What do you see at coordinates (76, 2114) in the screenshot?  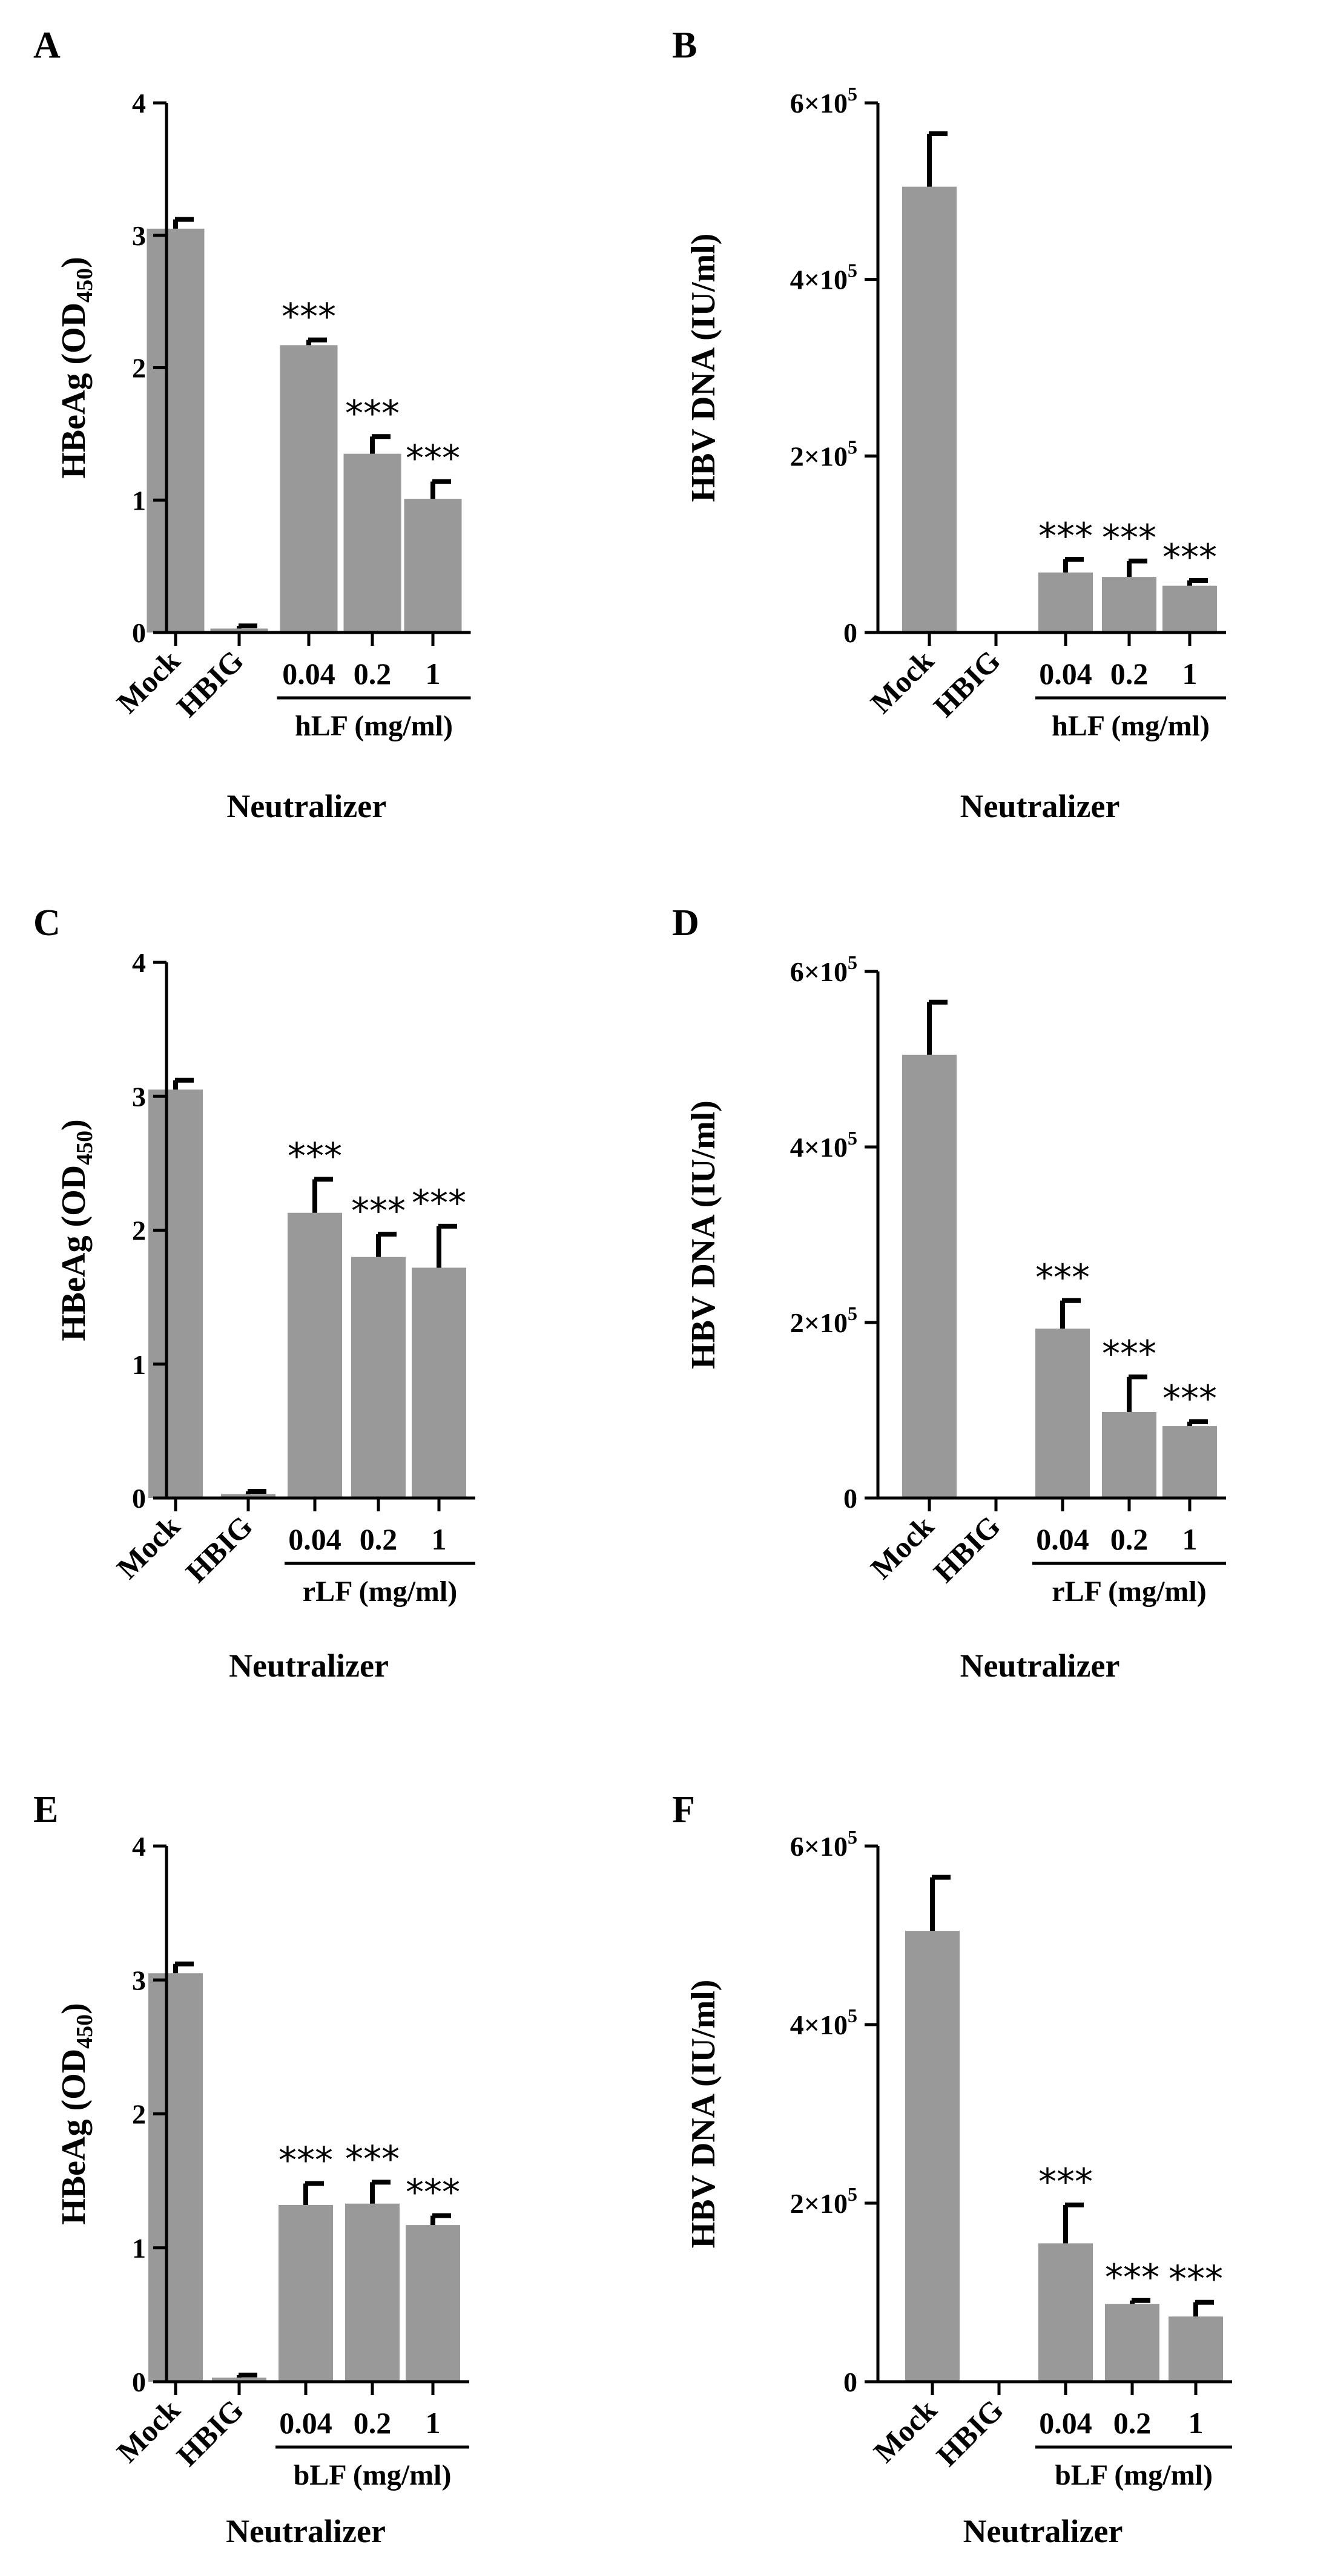 I see `y-axis-title: HBeAg (OD450)` at bounding box center [76, 2114].